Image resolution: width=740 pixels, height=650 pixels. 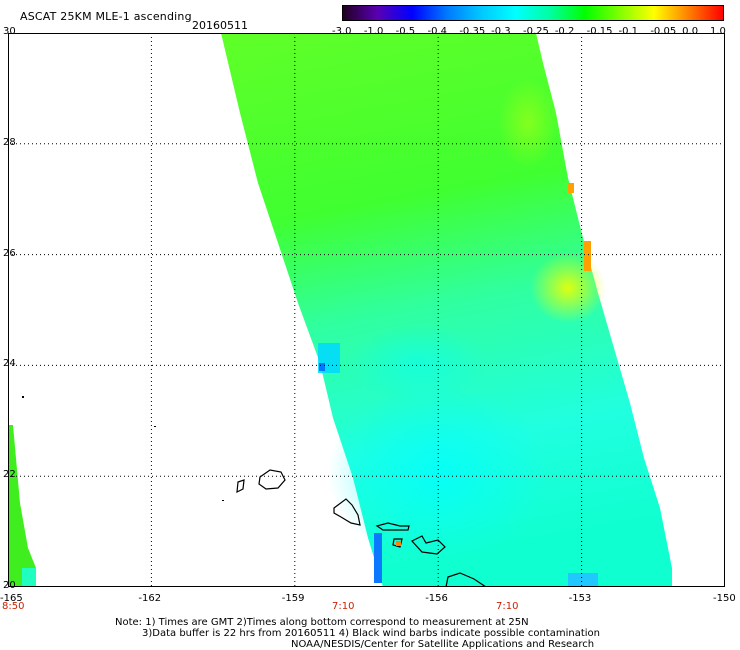 I want to click on low-value-region, so click(x=418, y=363).